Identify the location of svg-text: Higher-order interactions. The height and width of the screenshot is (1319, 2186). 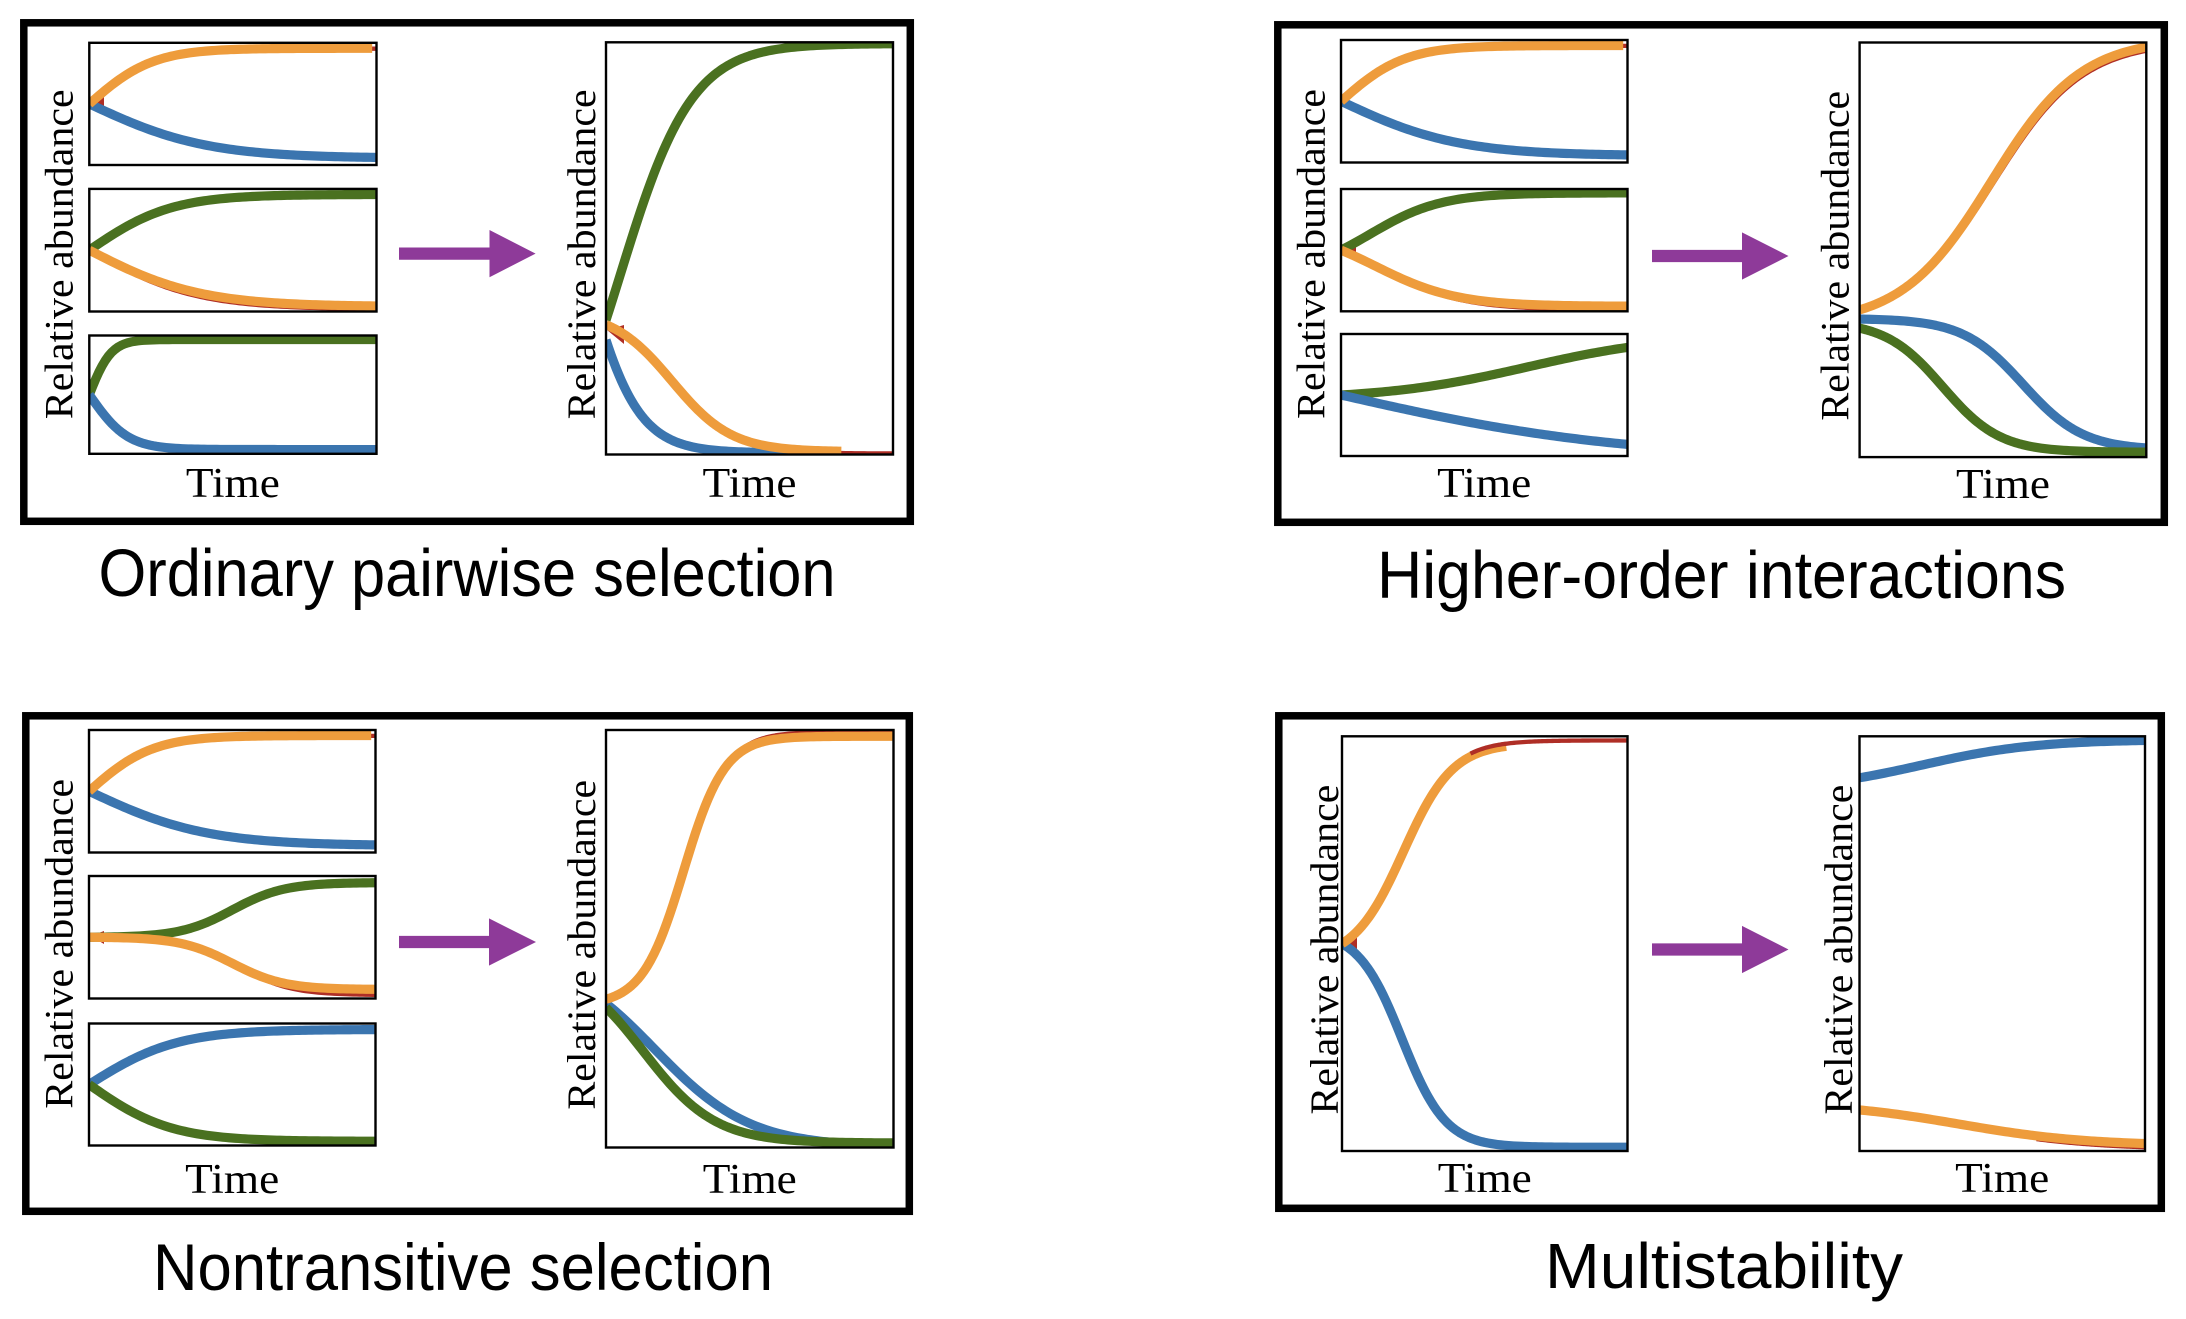
(1721, 575).